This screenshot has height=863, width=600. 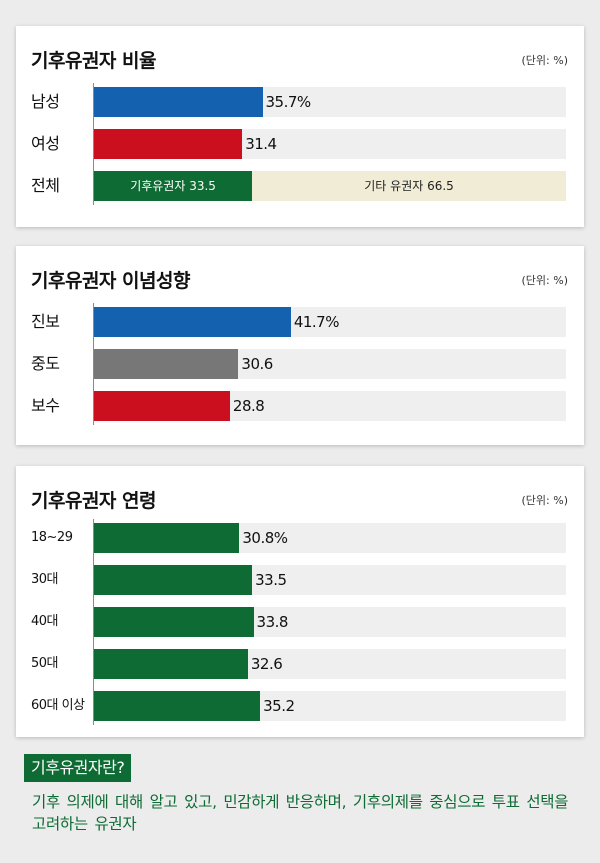 I want to click on segment-label: 기후유권자 33.5, so click(x=173, y=186).